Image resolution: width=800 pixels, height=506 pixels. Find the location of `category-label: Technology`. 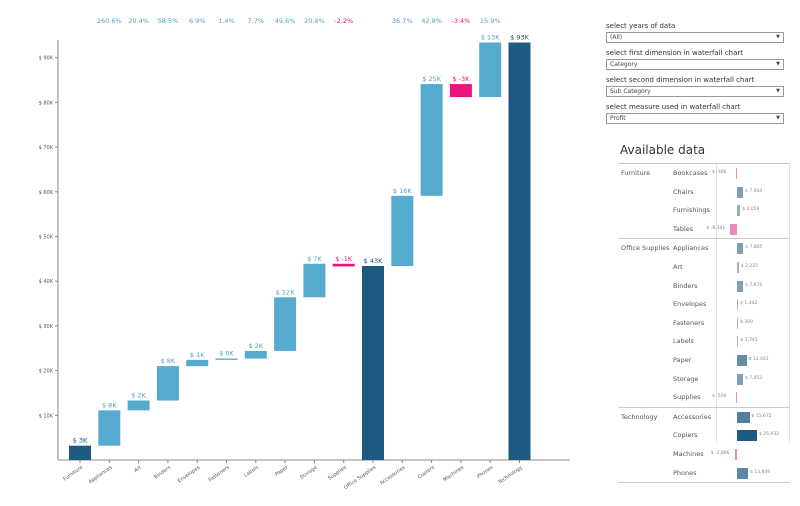

category-label: Technology is located at coordinates (639, 416).